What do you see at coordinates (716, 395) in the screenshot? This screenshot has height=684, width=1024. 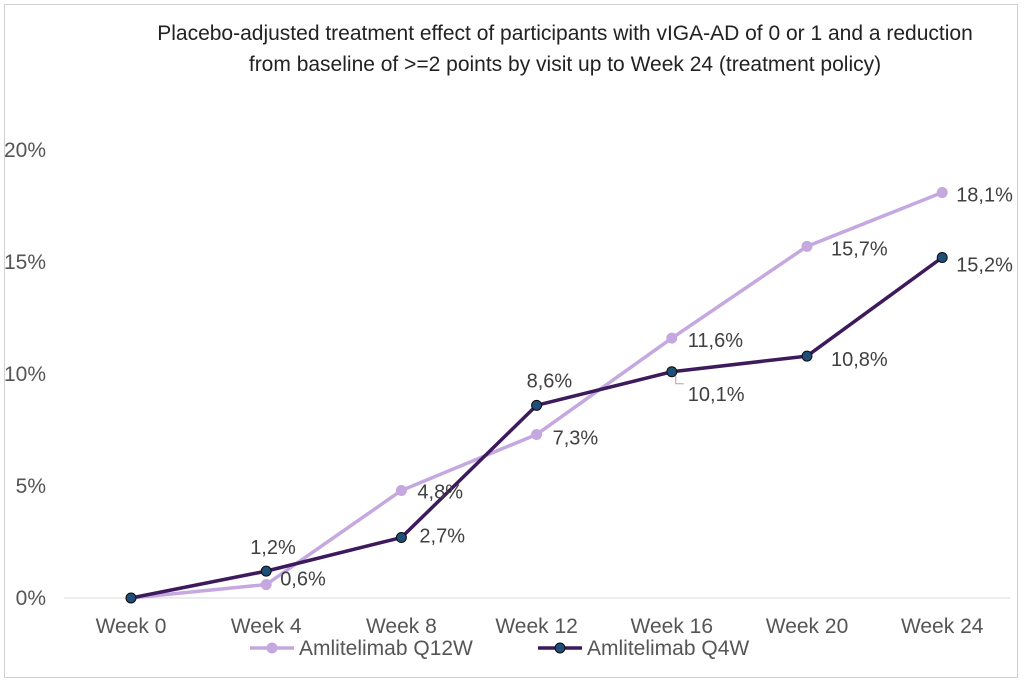 I see `data-label: 10,1%` at bounding box center [716, 395].